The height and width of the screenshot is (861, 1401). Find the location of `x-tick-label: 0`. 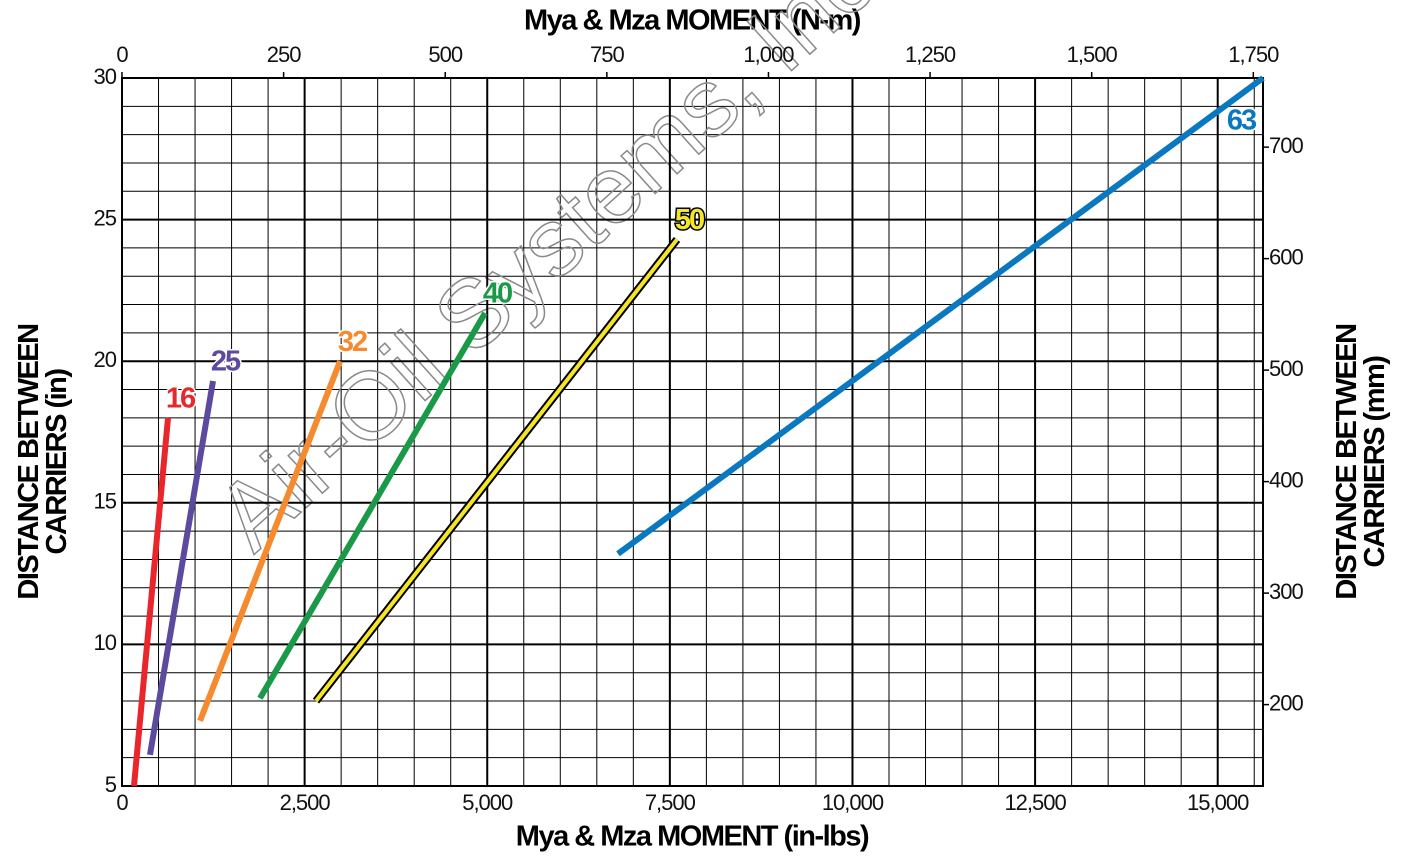

x-tick-label: 0 is located at coordinates (122, 802).